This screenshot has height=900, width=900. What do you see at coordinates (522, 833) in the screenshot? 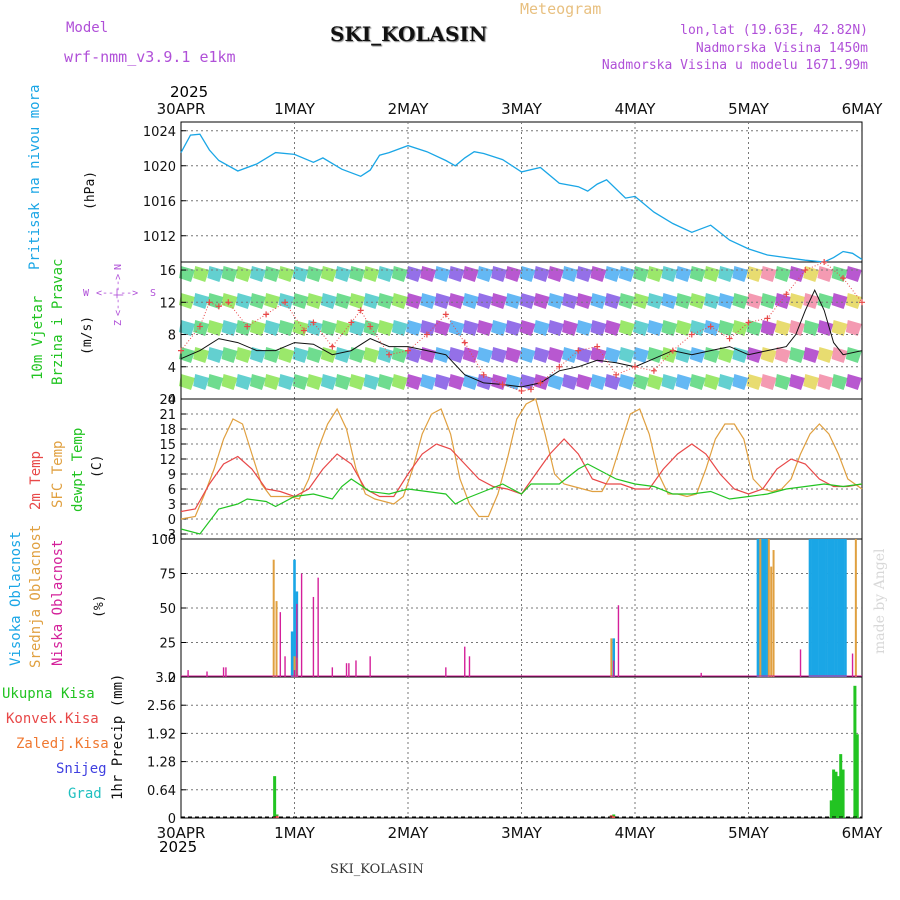
I see `x-date-label-bottom: 3MAY` at bounding box center [522, 833].